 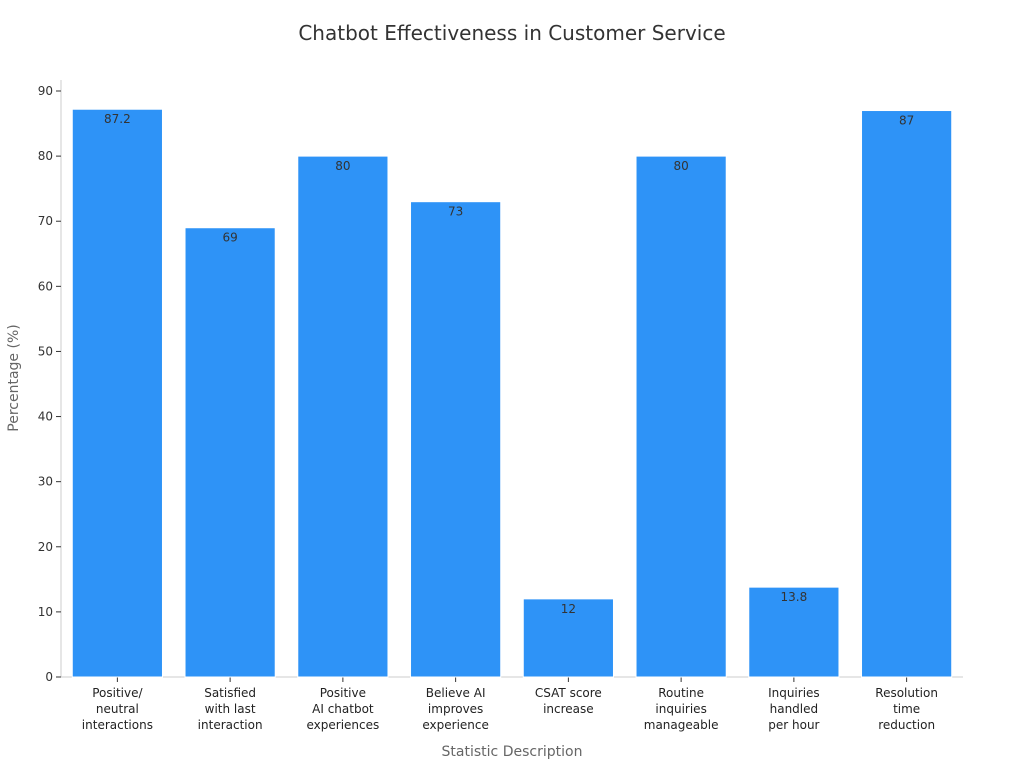 I want to click on x-tick-label-line: per hour, so click(x=793, y=725).